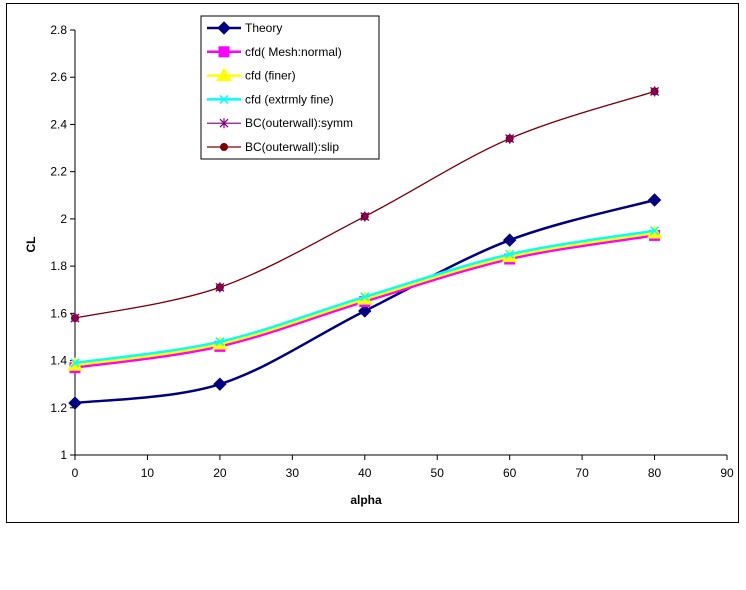 This screenshot has width=746, height=590. What do you see at coordinates (58, 77) in the screenshot?
I see `y-tick-label: 2.6` at bounding box center [58, 77].